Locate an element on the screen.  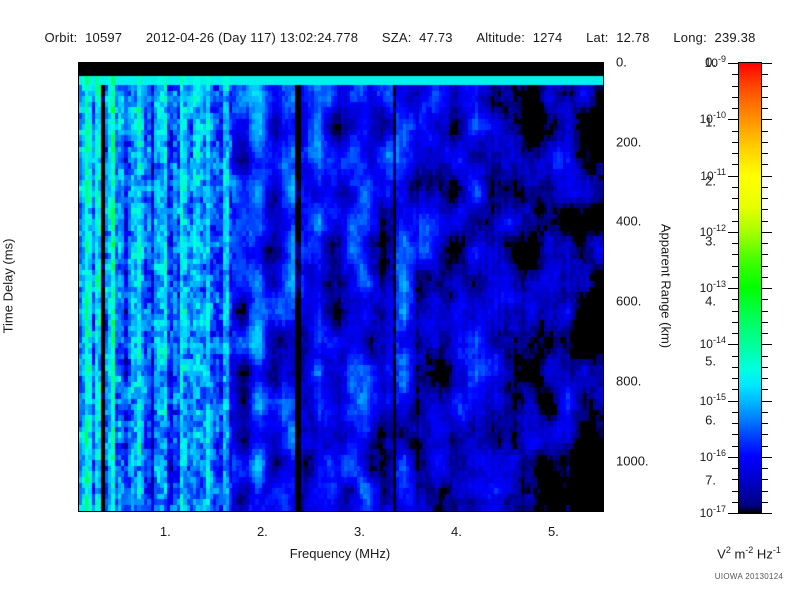
sza-label: SZA: is located at coordinates (396, 37).